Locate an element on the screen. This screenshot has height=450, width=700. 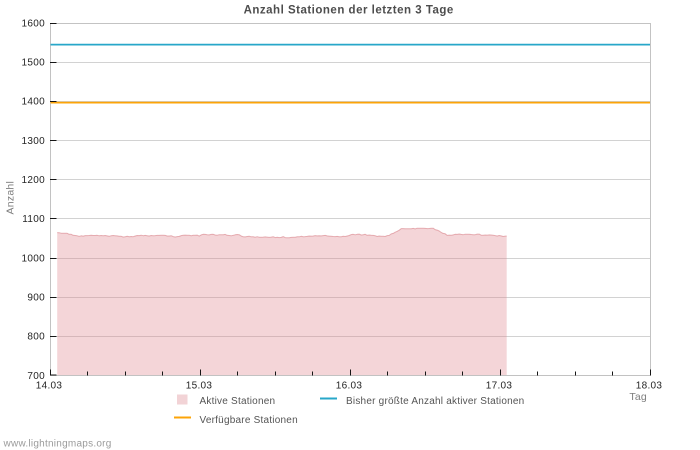
svg-text: 800 is located at coordinates (36, 337).